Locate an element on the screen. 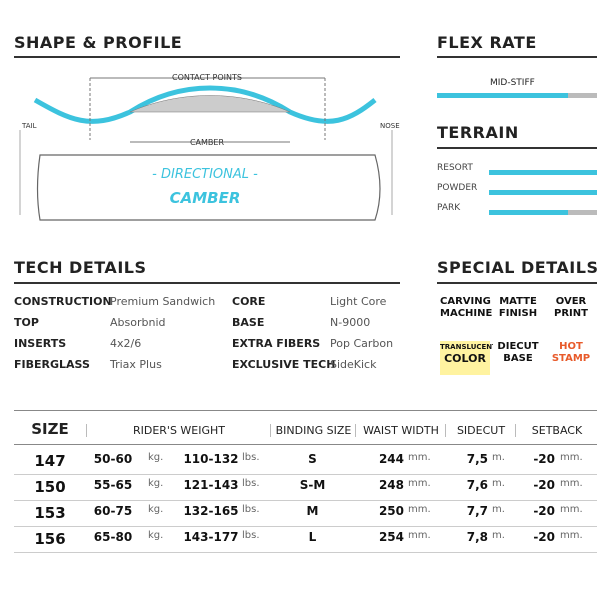  terrain-label: PARK is located at coordinates (449, 208).